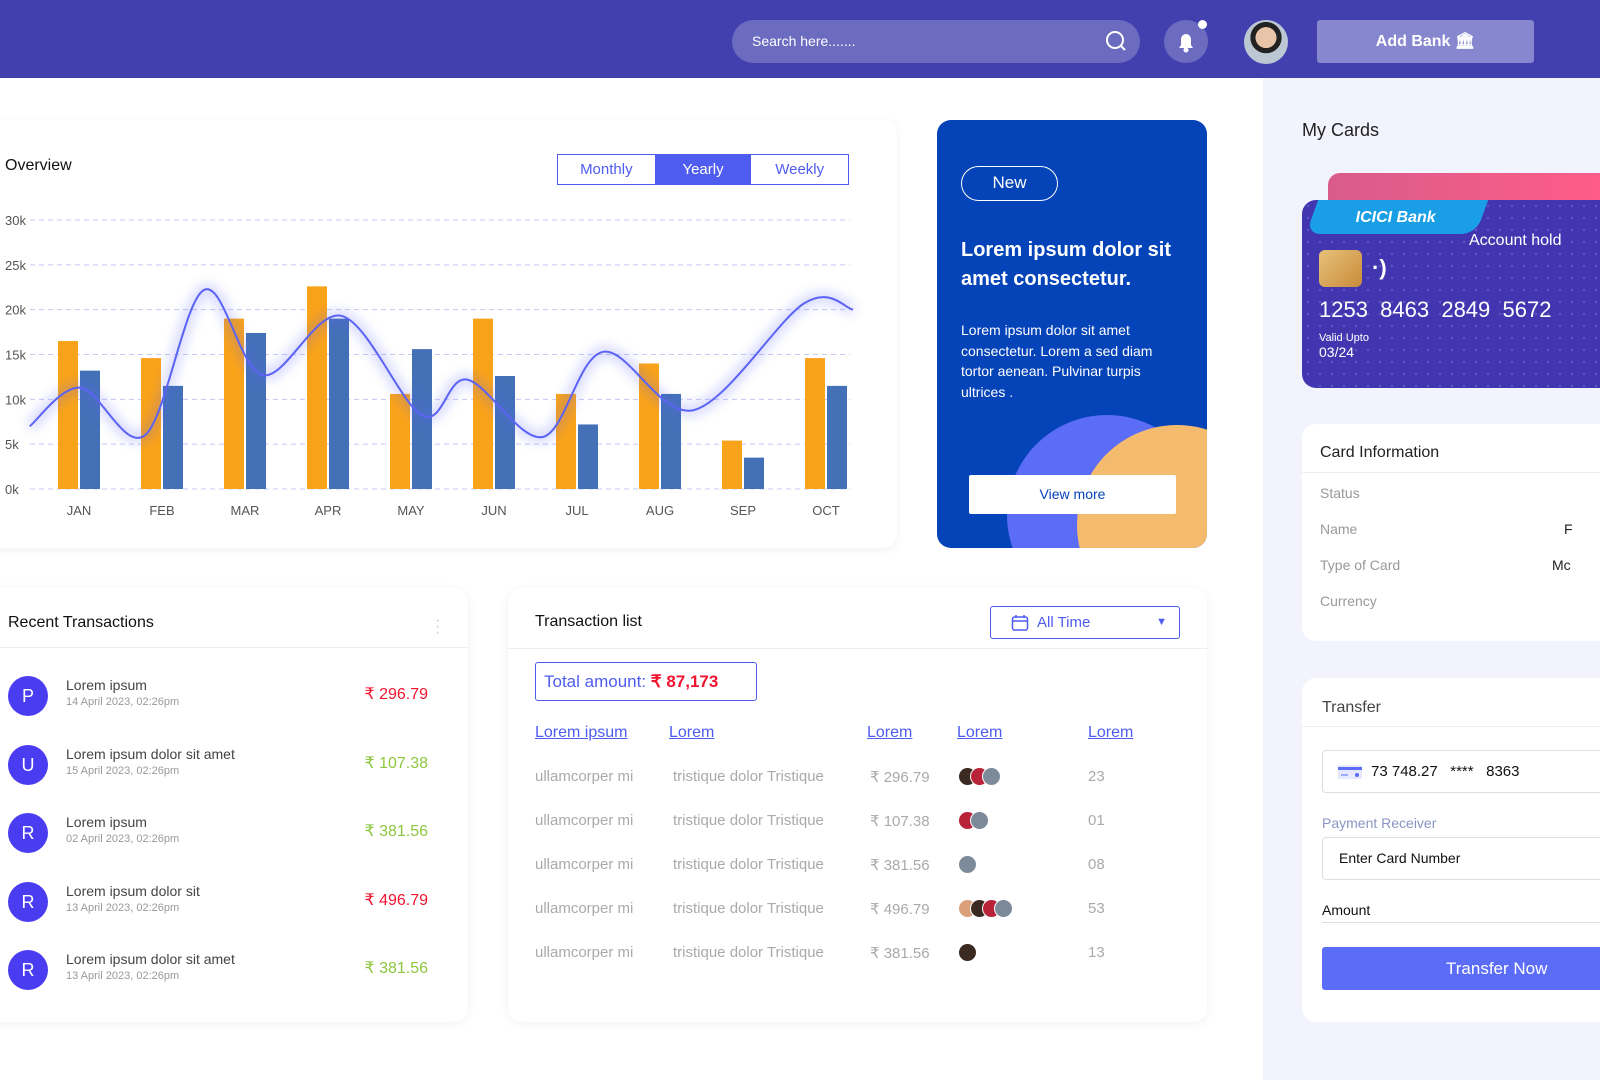 The width and height of the screenshot is (1600, 1080). What do you see at coordinates (1116, 41) in the screenshot?
I see `search-icon` at bounding box center [1116, 41].